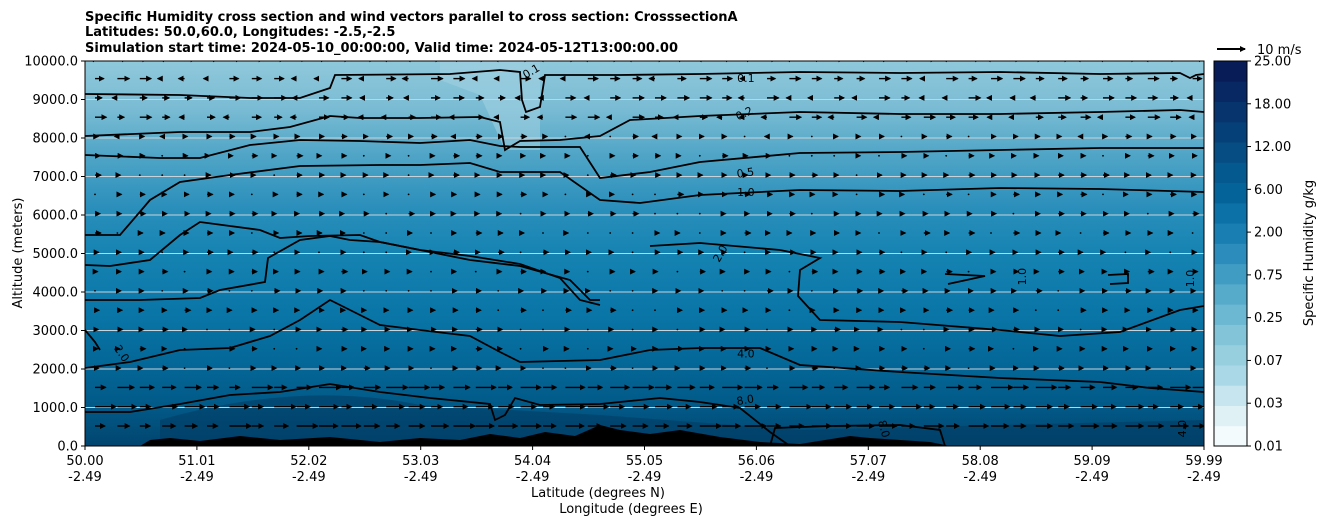  I want to click on colorbar-tick-label: 0.07, so click(1268, 361).